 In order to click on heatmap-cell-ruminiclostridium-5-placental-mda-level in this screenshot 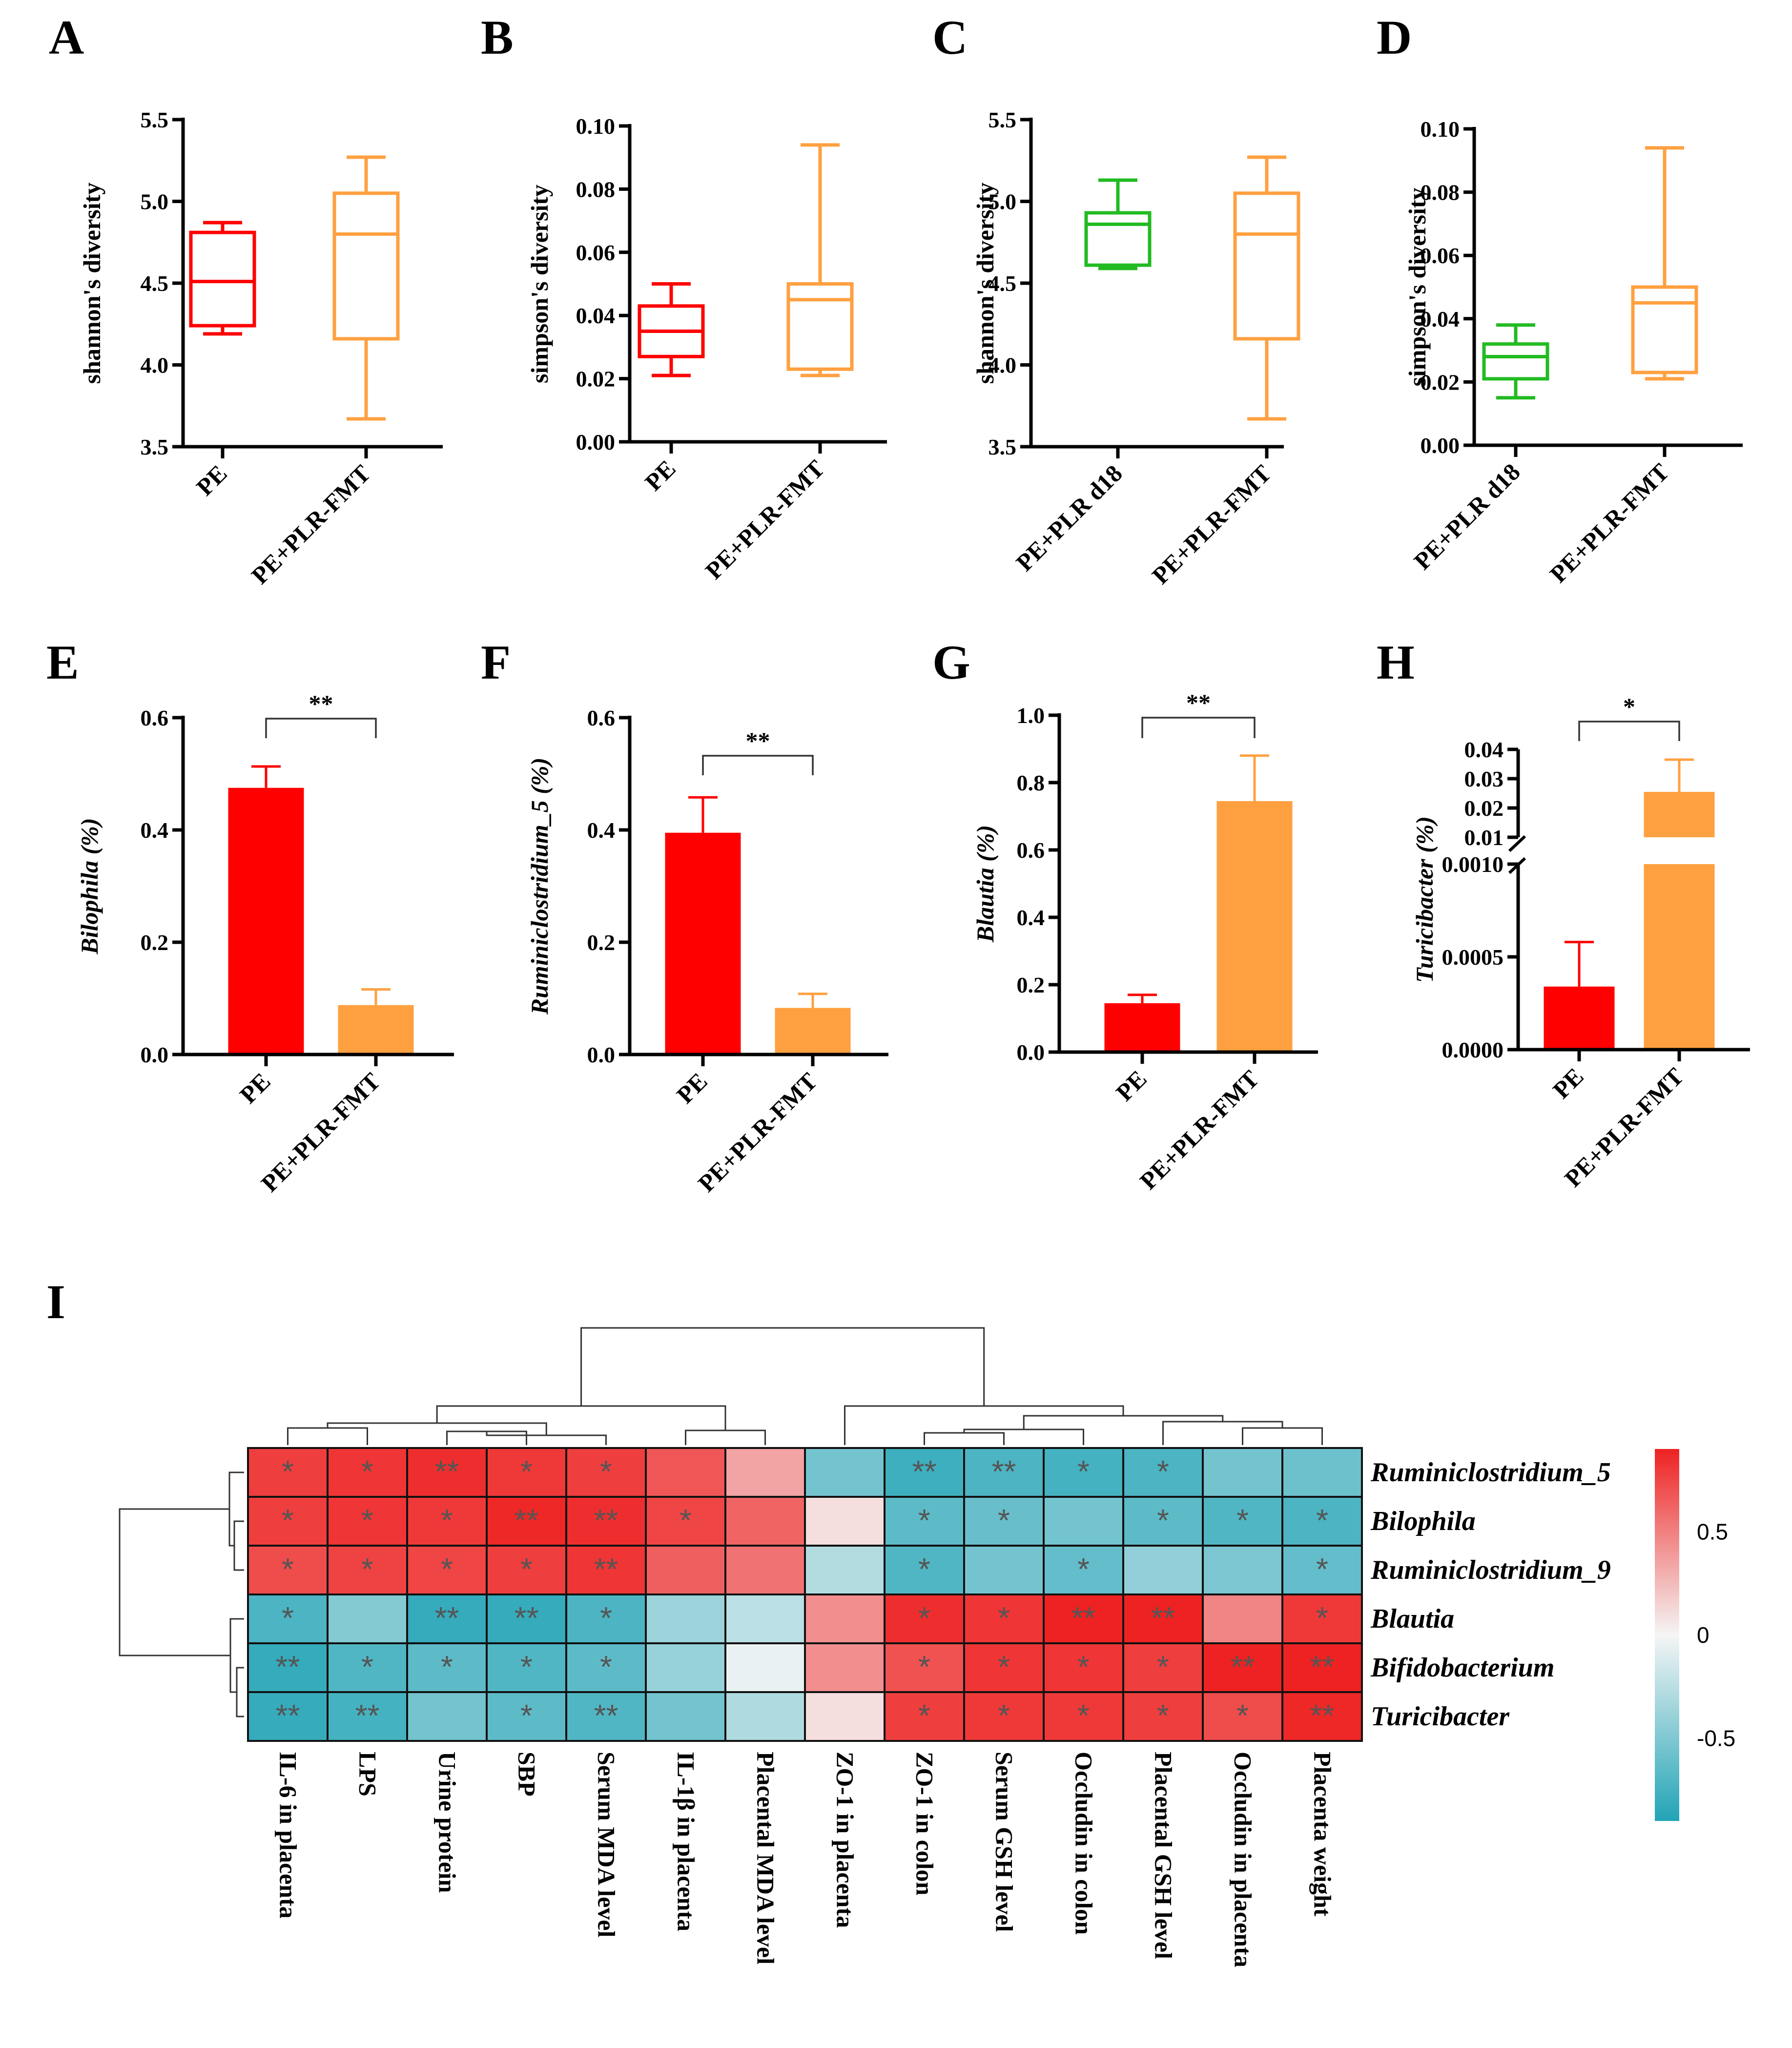, I will do `click(765, 1472)`.